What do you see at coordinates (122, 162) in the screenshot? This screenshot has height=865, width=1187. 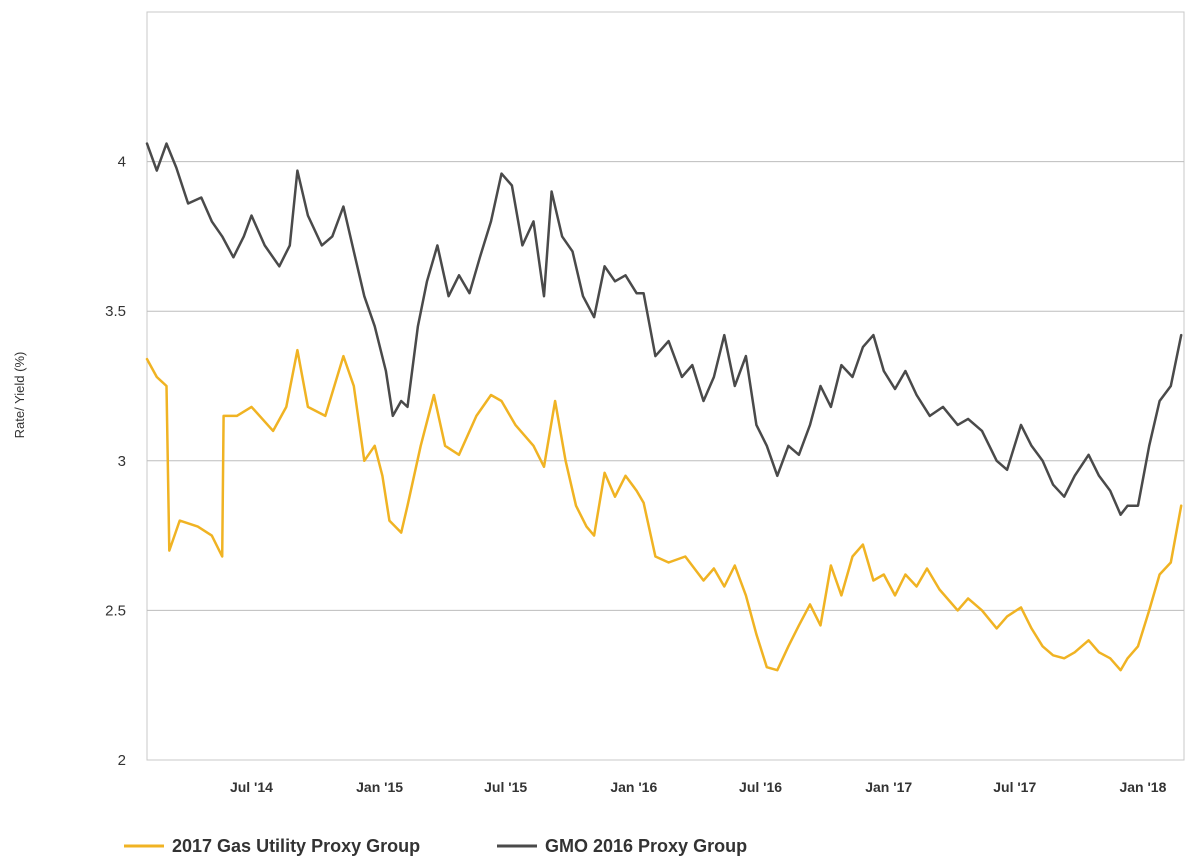 I see `y-tick-label: 4` at bounding box center [122, 162].